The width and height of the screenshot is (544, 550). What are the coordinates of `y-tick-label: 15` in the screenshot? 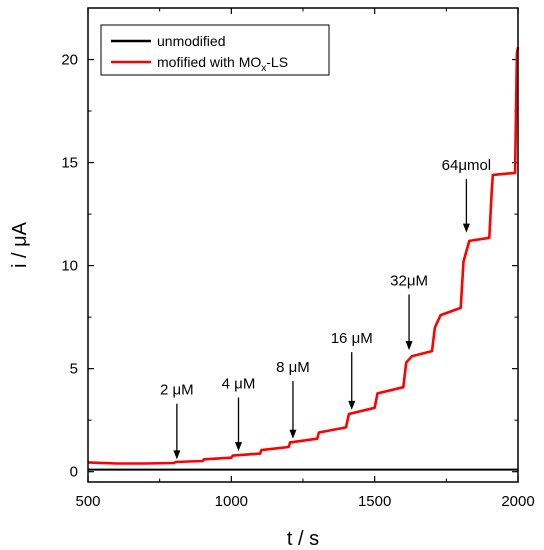 It's located at (69, 163).